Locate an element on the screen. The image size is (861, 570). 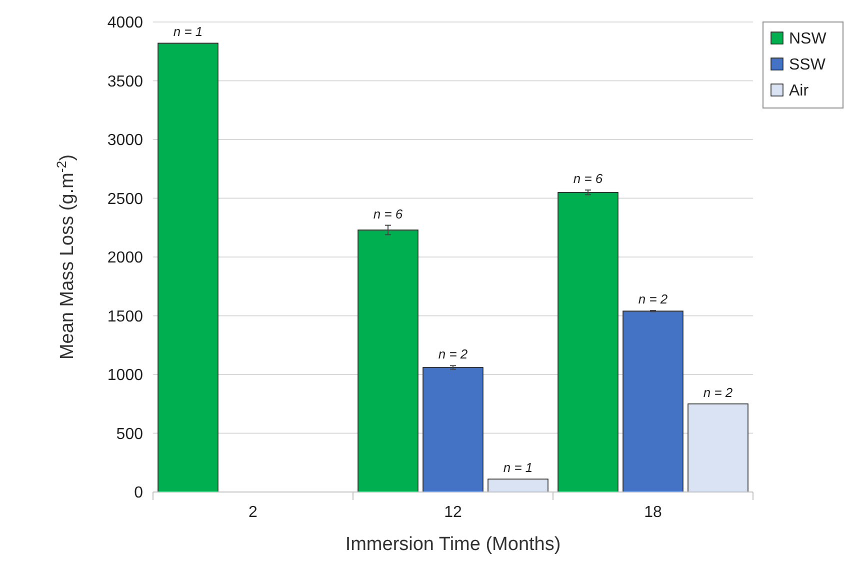
y-tick-label: 3000 is located at coordinates (125, 141).